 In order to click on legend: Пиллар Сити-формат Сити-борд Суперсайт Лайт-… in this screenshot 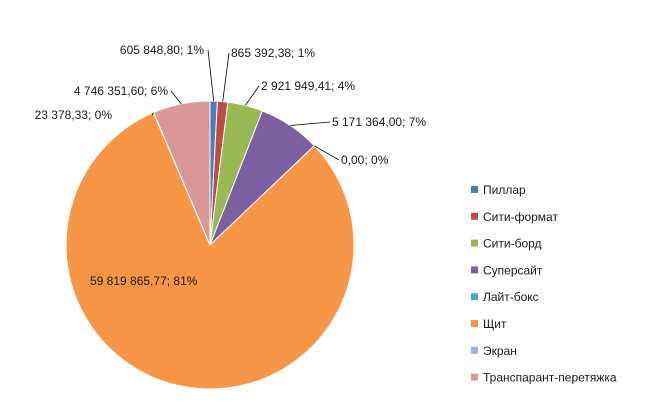, I will do `click(544, 284)`.